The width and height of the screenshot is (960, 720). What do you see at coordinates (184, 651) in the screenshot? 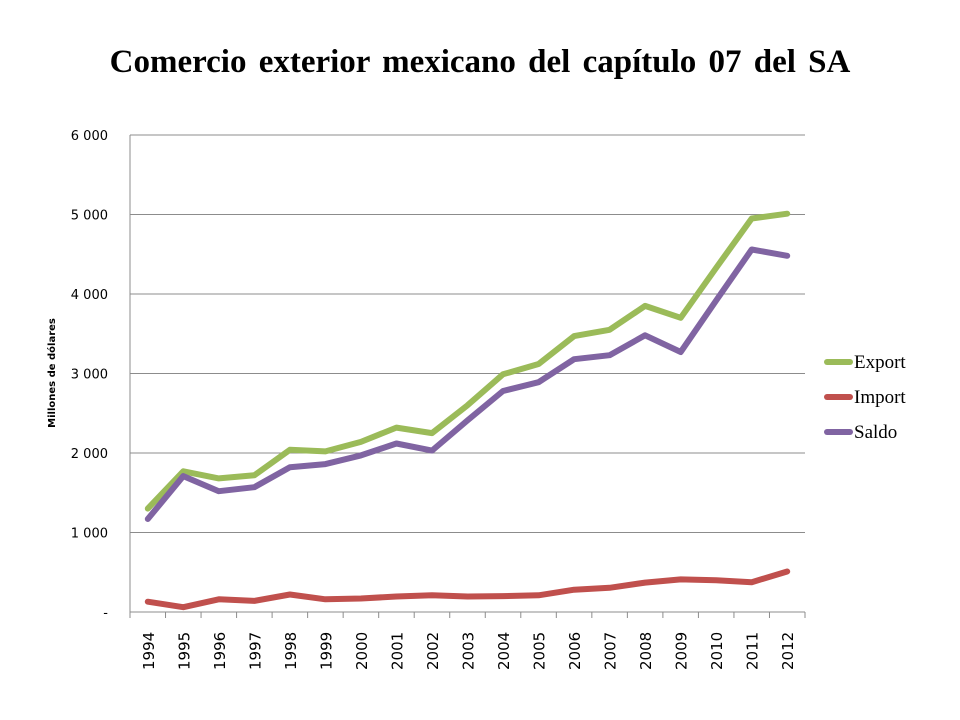
I see `x-tick-label: 1995` at bounding box center [184, 651].